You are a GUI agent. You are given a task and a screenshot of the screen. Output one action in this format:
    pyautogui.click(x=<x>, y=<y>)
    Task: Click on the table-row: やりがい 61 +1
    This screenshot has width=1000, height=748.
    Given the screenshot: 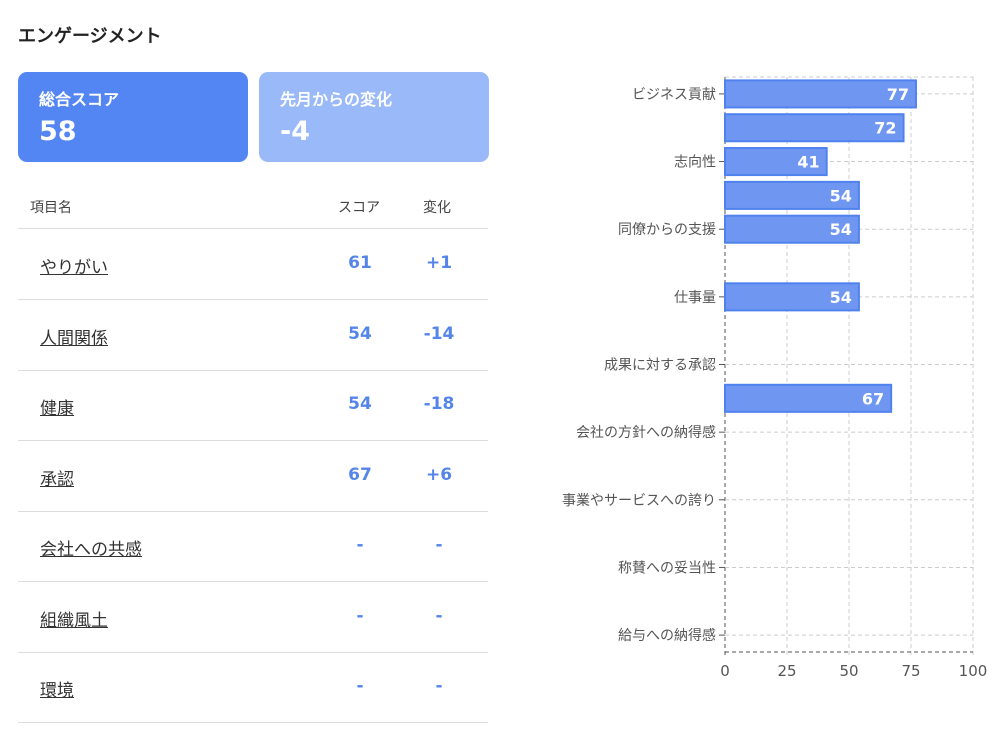 What is the action you would take?
    pyautogui.click(x=253, y=264)
    